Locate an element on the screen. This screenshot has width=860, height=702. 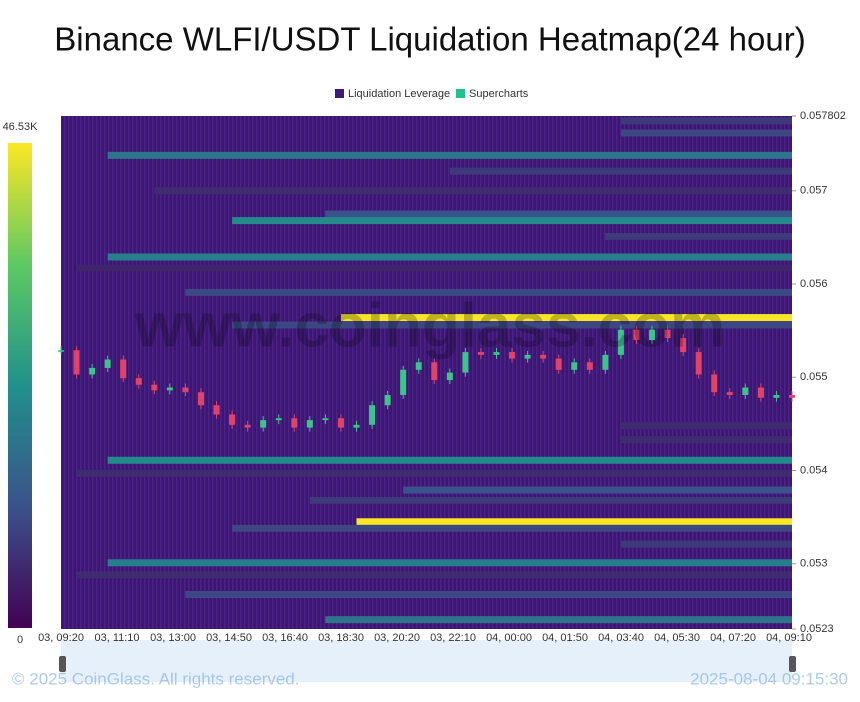
x-tick-label: 03, 20:20 is located at coordinates (397, 638).